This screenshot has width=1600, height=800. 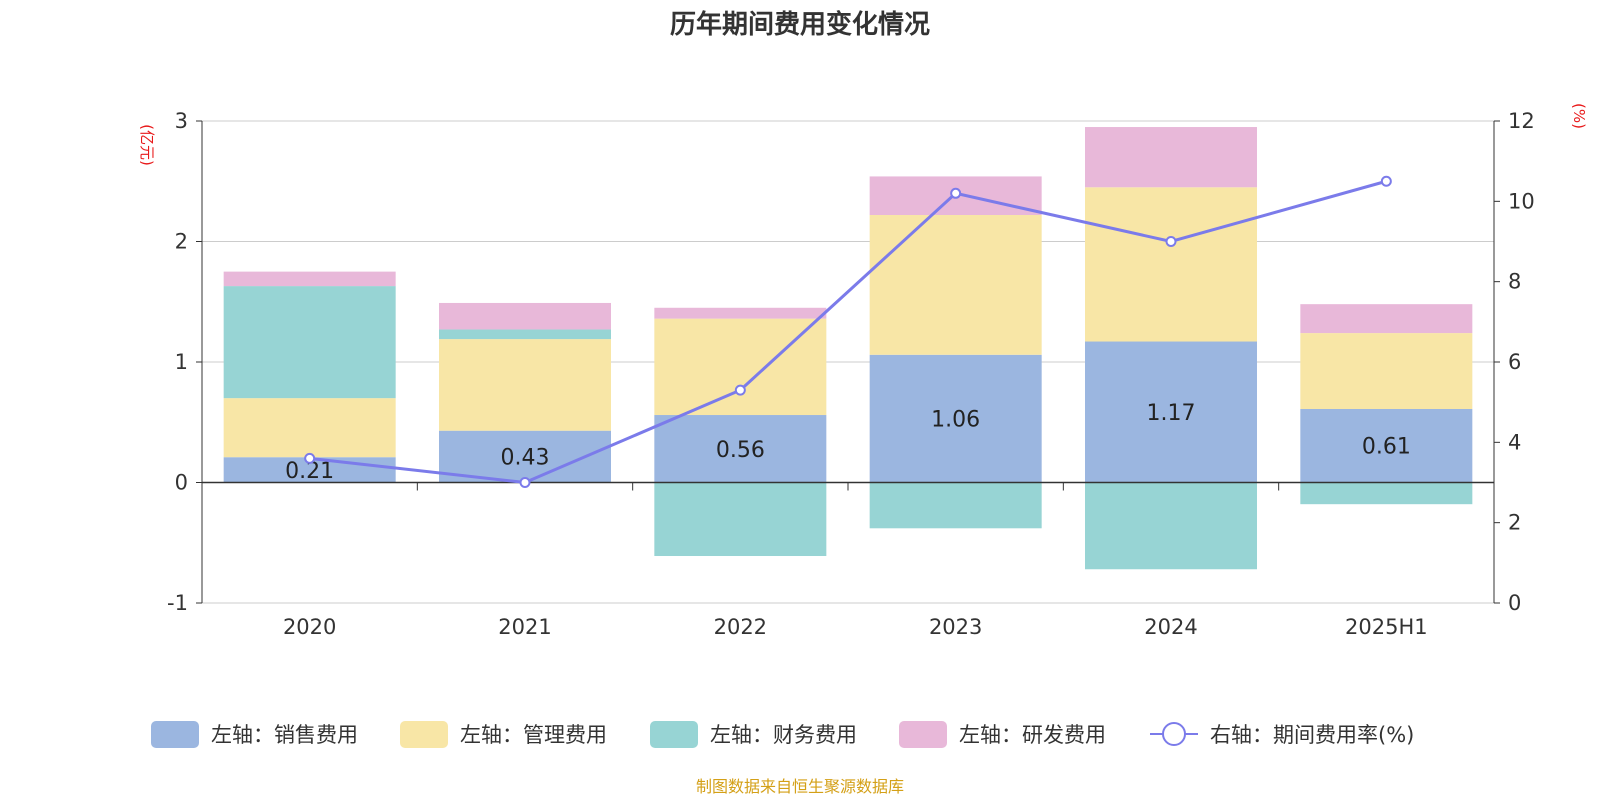 I want to click on data-label-sales: 1.06, so click(x=955, y=420).